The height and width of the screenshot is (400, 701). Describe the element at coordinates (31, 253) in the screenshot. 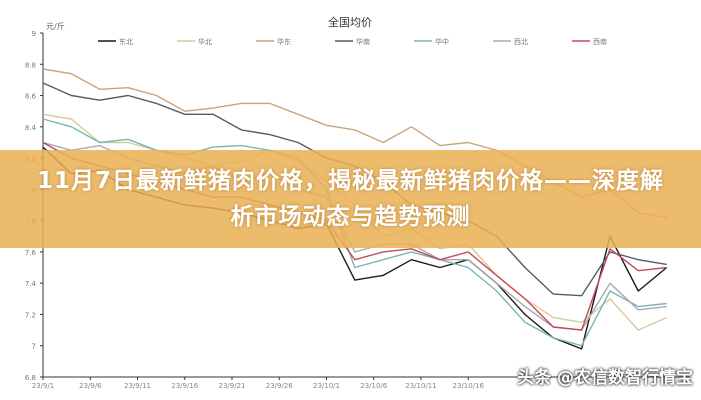

I see `y-tick-label: 7.6` at that location.